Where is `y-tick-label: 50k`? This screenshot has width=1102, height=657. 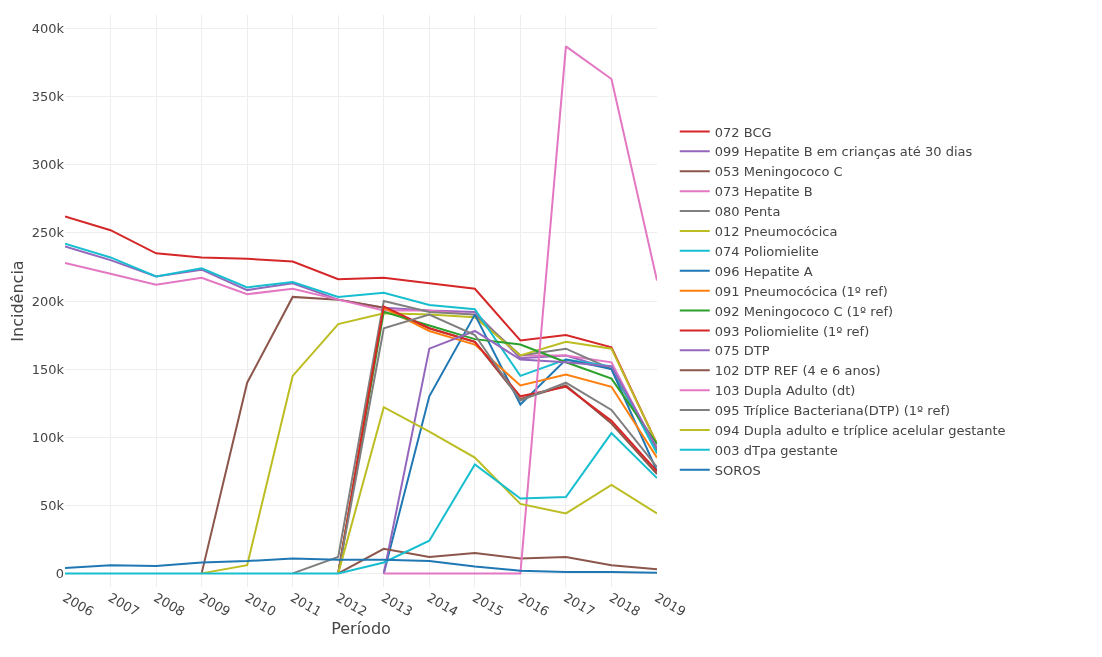
y-tick-label: 50k is located at coordinates (52, 505).